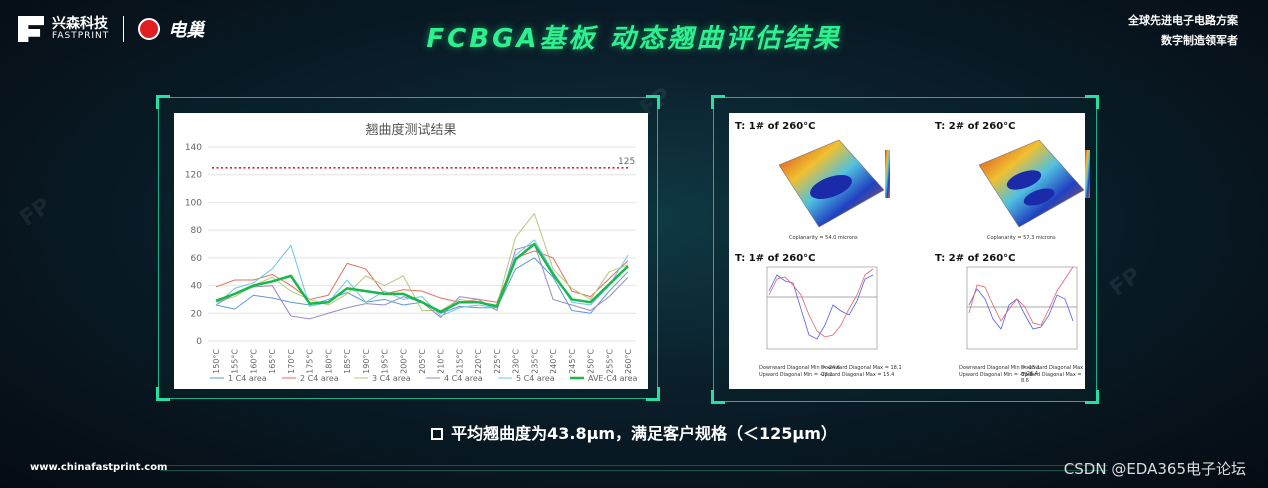 The height and width of the screenshot is (488, 1268). I want to click on x-tick-label: 190°C, so click(366, 361).